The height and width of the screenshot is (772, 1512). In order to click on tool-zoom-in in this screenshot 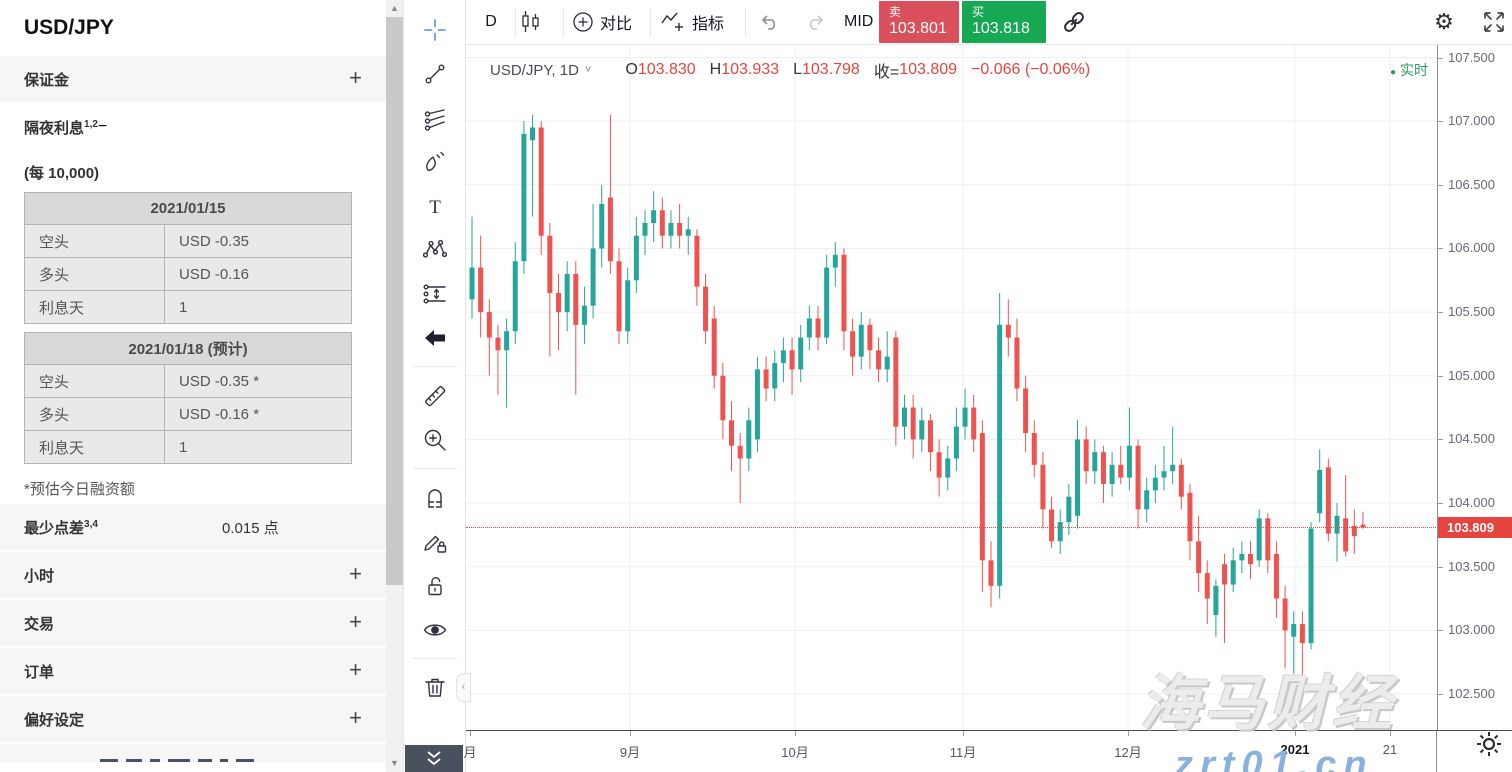, I will do `click(435, 440)`.